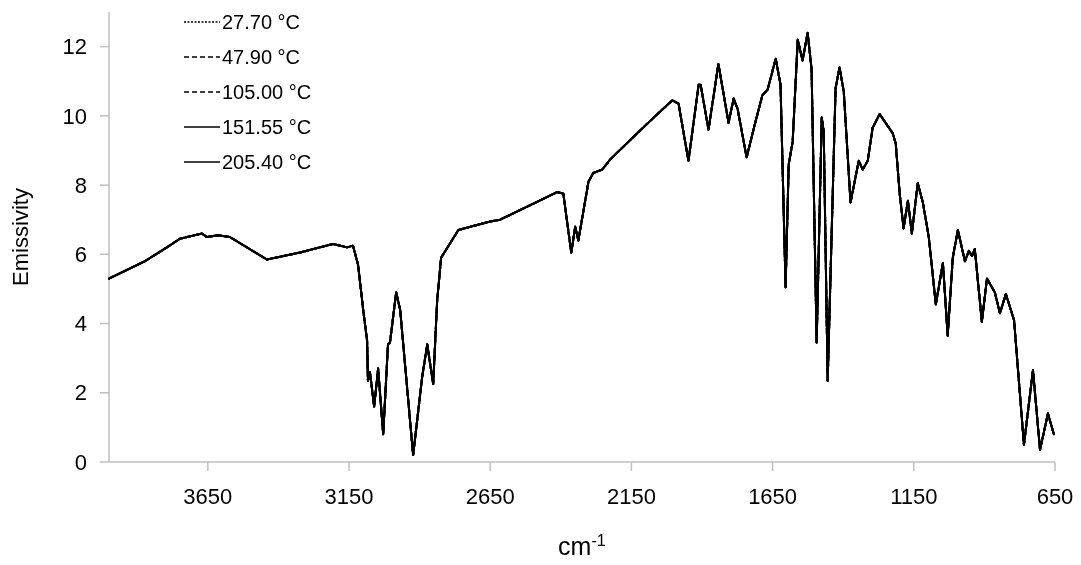 Image resolution: width=1081 pixels, height=565 pixels. Describe the element at coordinates (80, 462) in the screenshot. I see `y-tick-label: 0` at that location.